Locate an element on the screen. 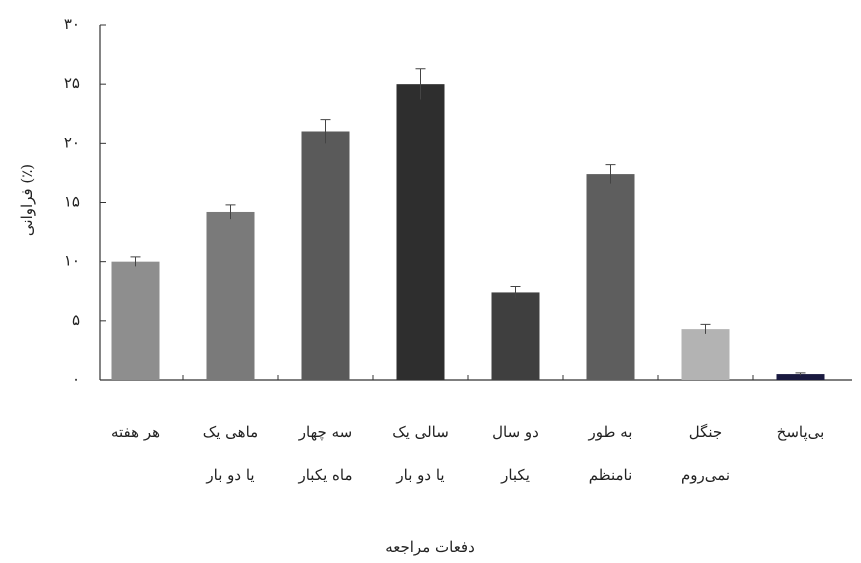 The image size is (861, 563). y-tick-label: ٢٠ is located at coordinates (72, 142).